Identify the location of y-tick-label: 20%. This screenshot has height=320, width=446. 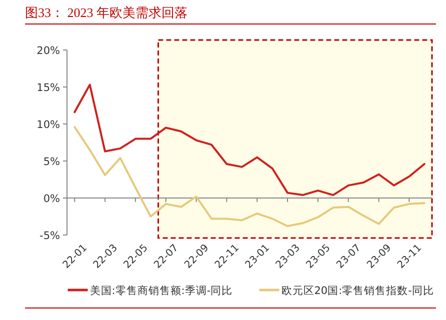
(48, 51).